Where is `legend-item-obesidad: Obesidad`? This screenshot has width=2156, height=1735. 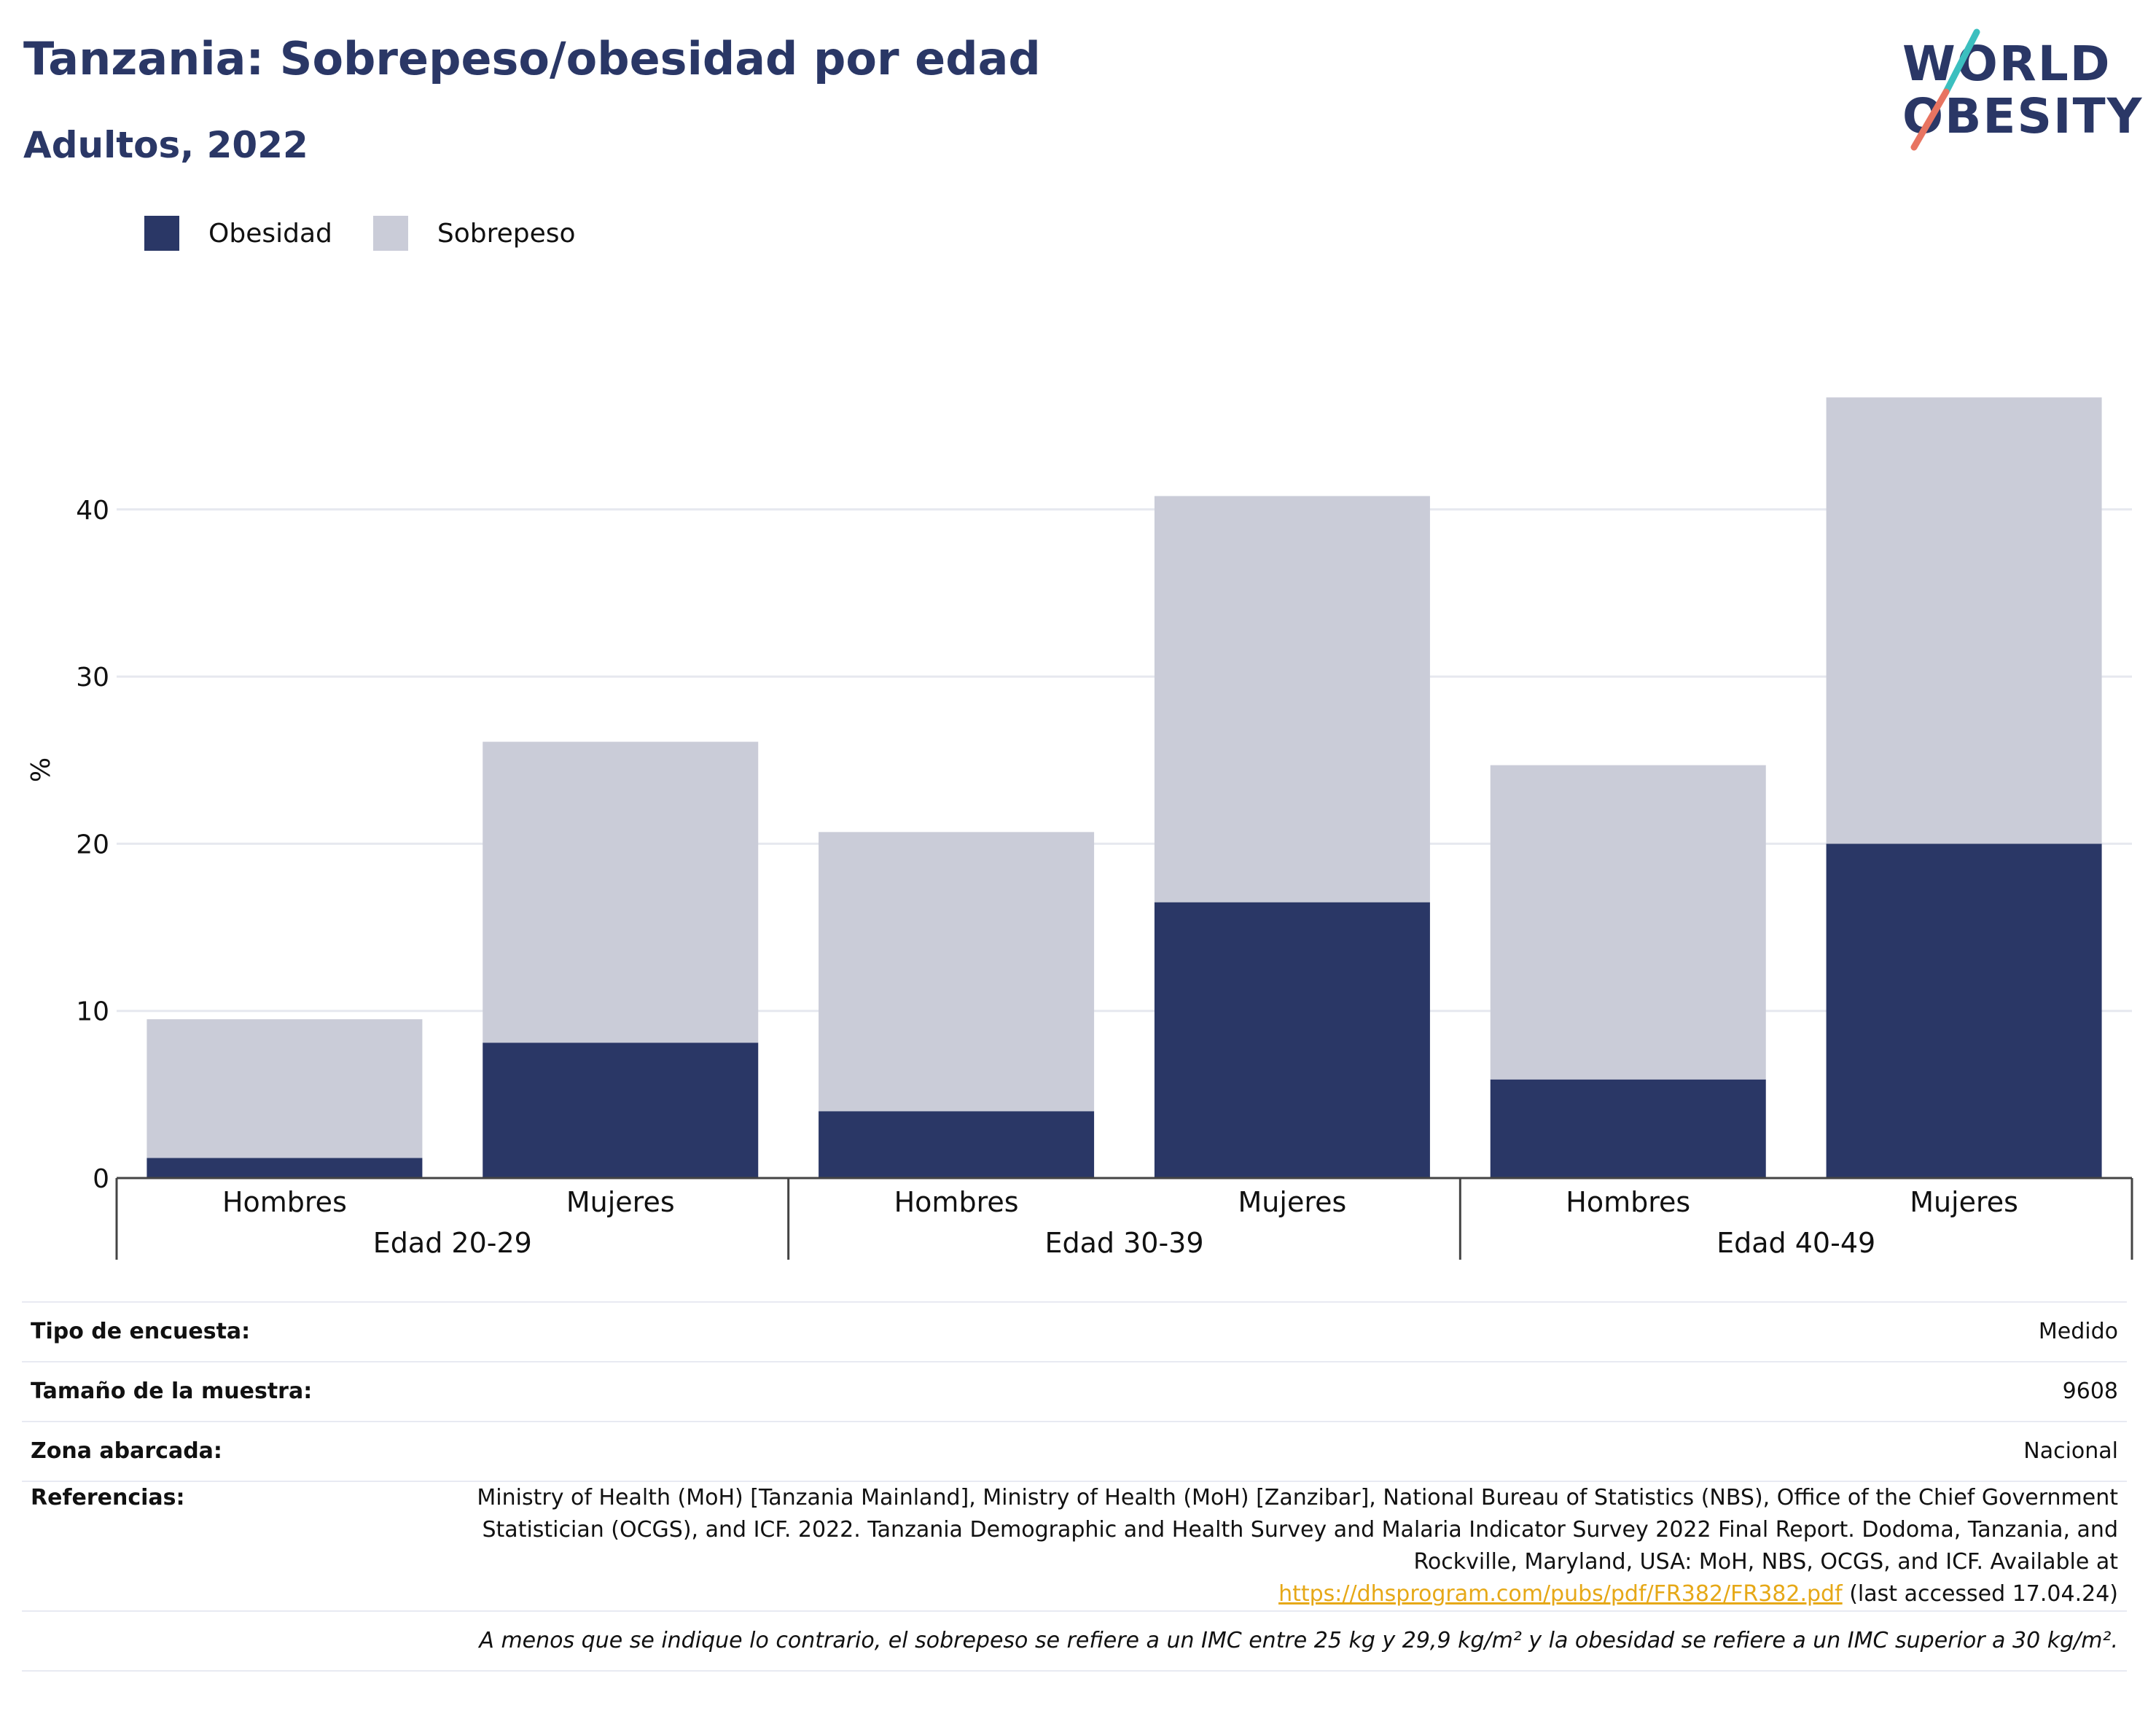 legend-item-obesidad: Obesidad is located at coordinates (238, 233).